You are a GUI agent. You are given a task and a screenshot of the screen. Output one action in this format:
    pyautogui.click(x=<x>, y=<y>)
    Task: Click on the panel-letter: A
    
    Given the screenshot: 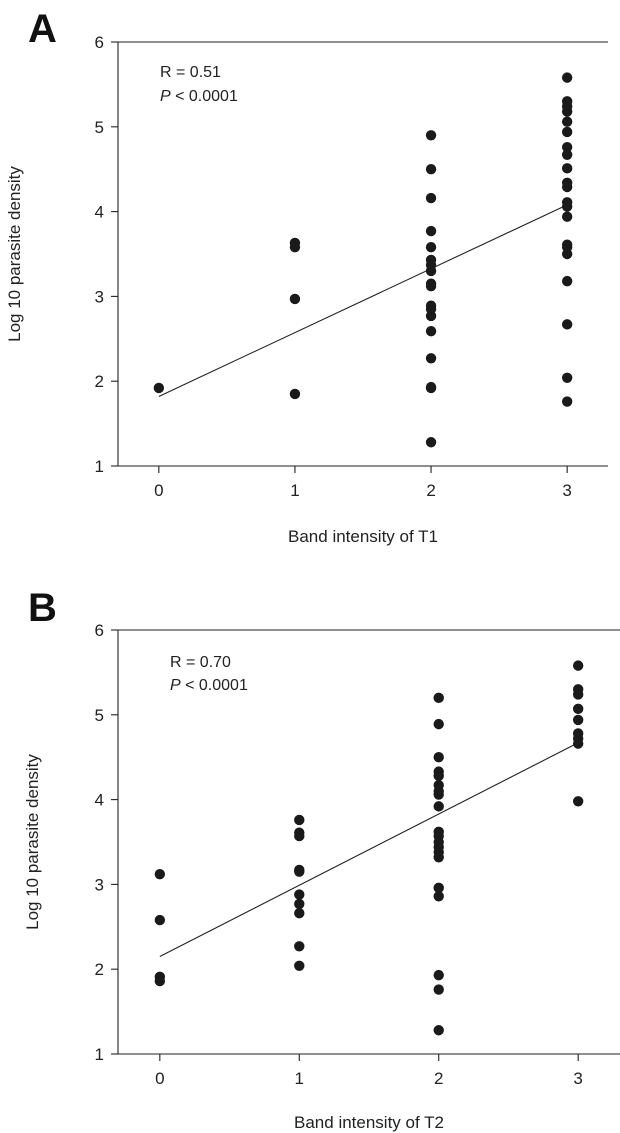 What is the action you would take?
    pyautogui.click(x=42, y=29)
    